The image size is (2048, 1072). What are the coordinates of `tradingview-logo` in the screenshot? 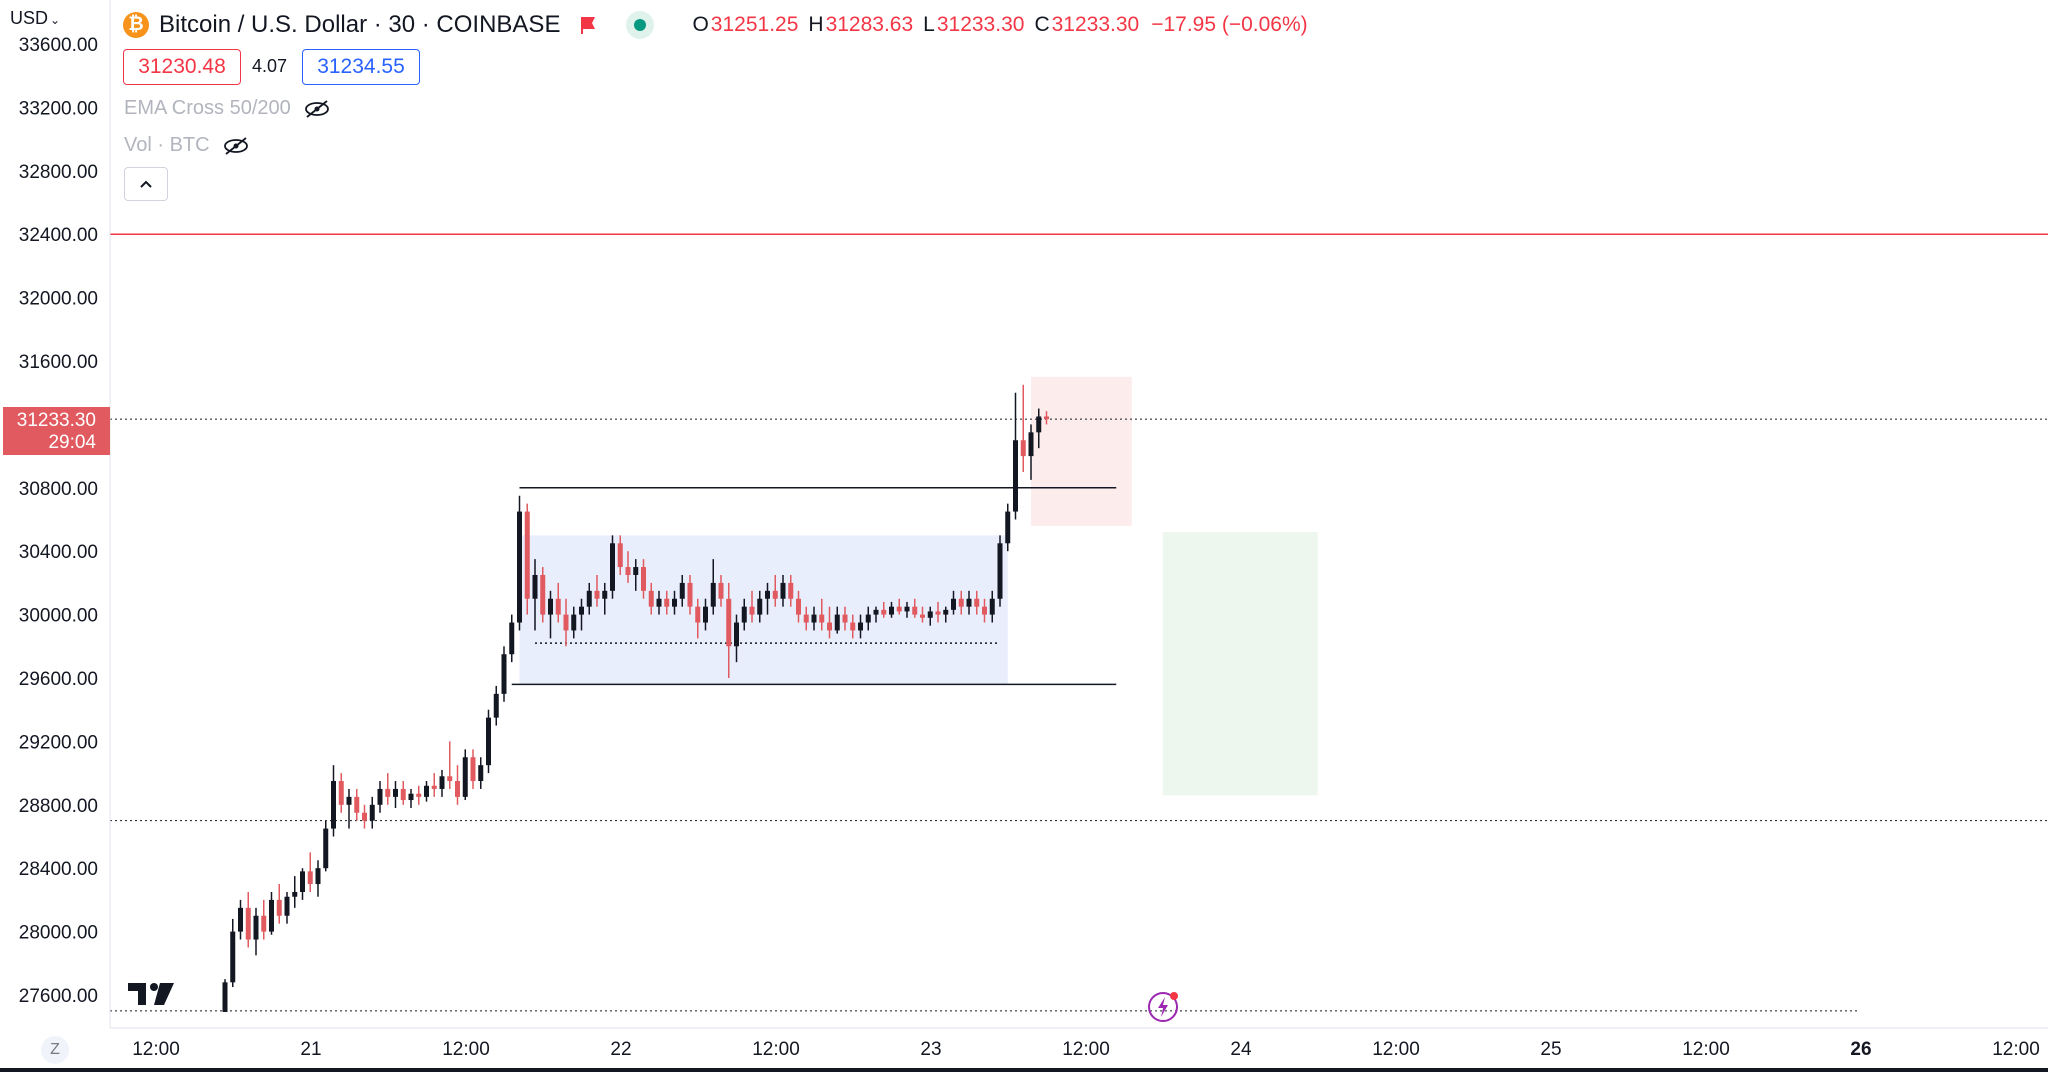 It's located at (152, 994).